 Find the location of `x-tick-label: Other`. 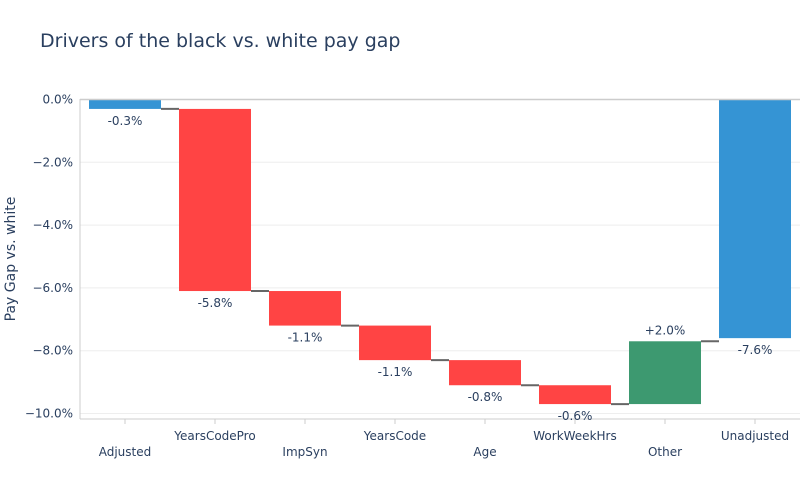

x-tick-label: Other is located at coordinates (665, 452).